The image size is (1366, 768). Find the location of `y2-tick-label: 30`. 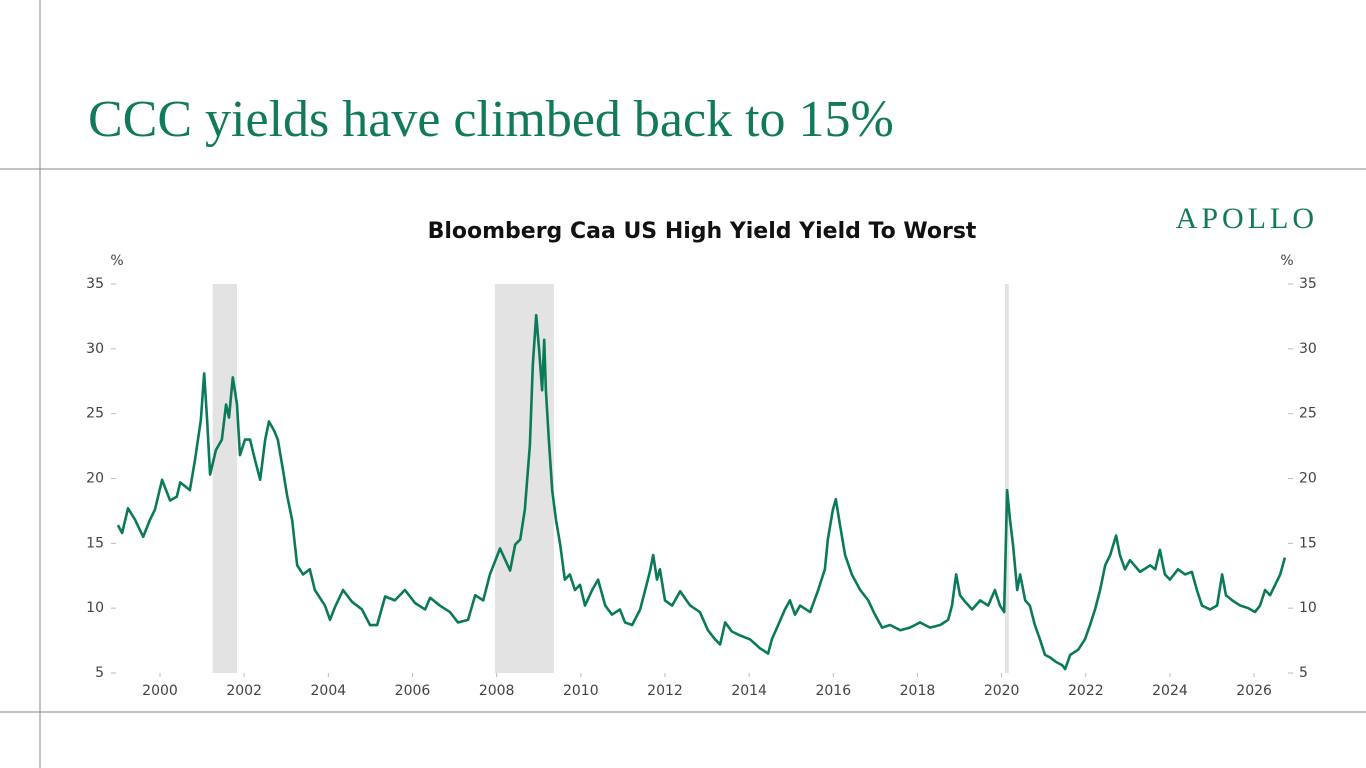

y2-tick-label: 30 is located at coordinates (1308, 349).